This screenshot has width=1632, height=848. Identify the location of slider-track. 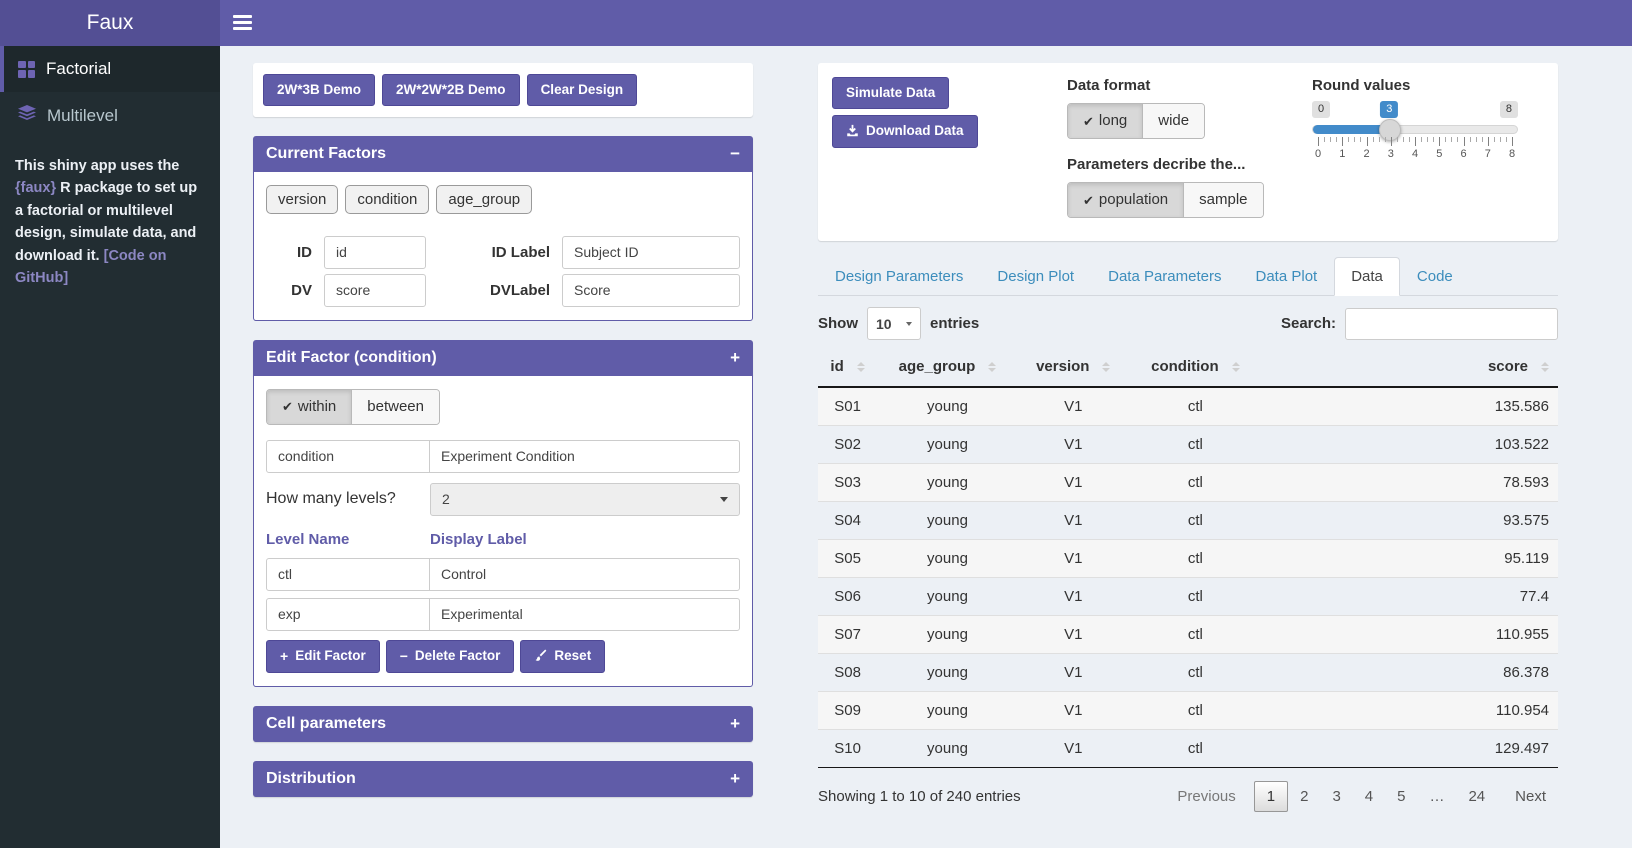
(1415, 130).